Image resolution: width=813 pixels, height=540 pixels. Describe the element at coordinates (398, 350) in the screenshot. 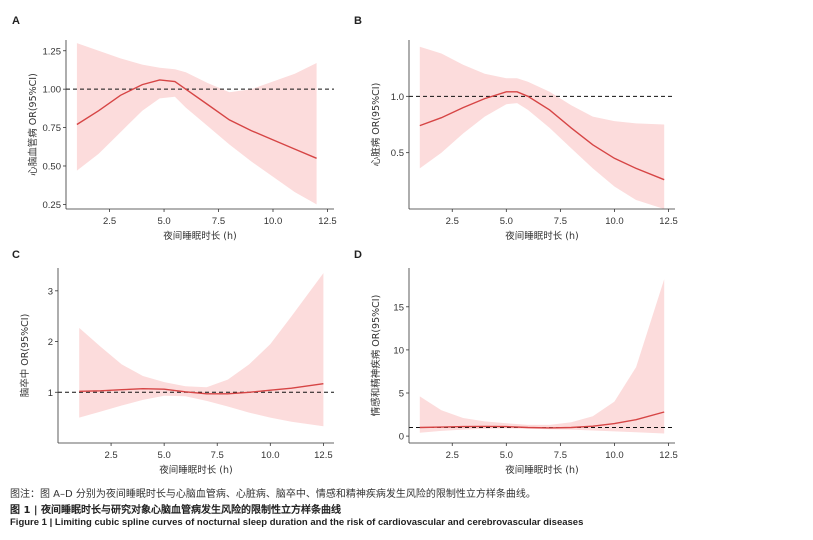

I see `y-tick-label-d: 10` at that location.